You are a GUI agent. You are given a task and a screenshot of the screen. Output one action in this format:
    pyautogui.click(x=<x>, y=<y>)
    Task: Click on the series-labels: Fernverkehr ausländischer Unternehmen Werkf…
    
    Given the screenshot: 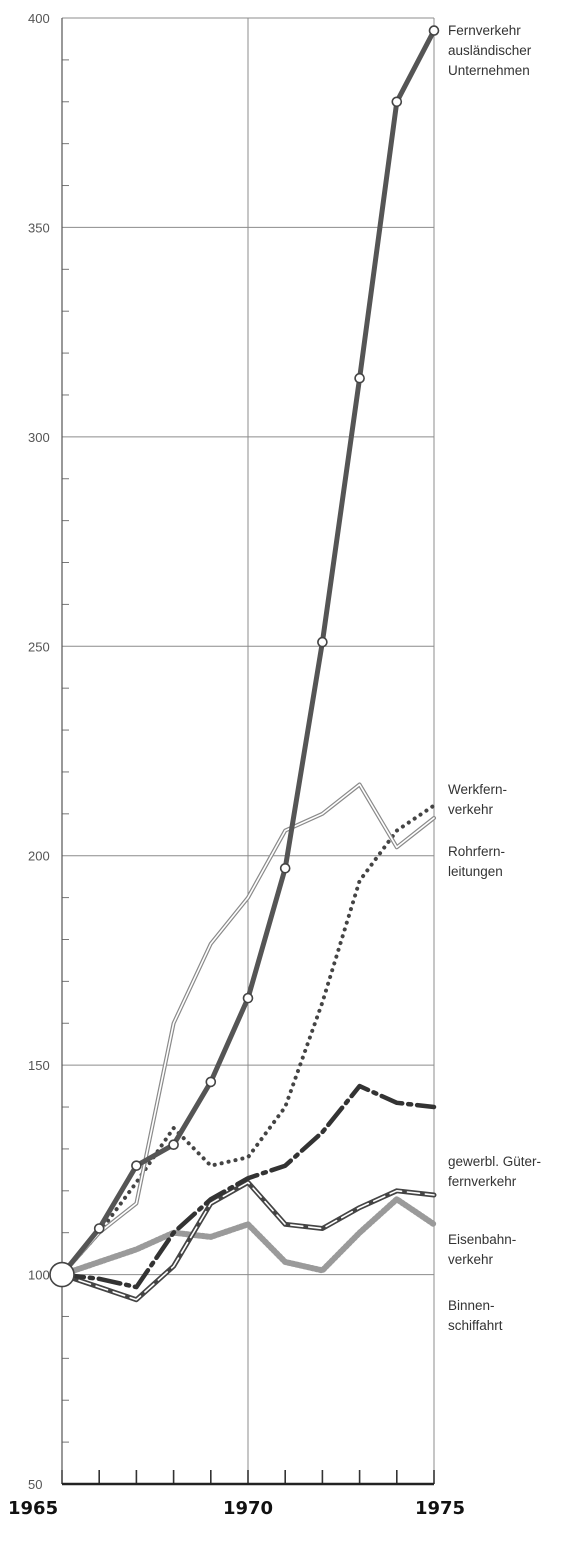 What is the action you would take?
    pyautogui.click(x=494, y=678)
    